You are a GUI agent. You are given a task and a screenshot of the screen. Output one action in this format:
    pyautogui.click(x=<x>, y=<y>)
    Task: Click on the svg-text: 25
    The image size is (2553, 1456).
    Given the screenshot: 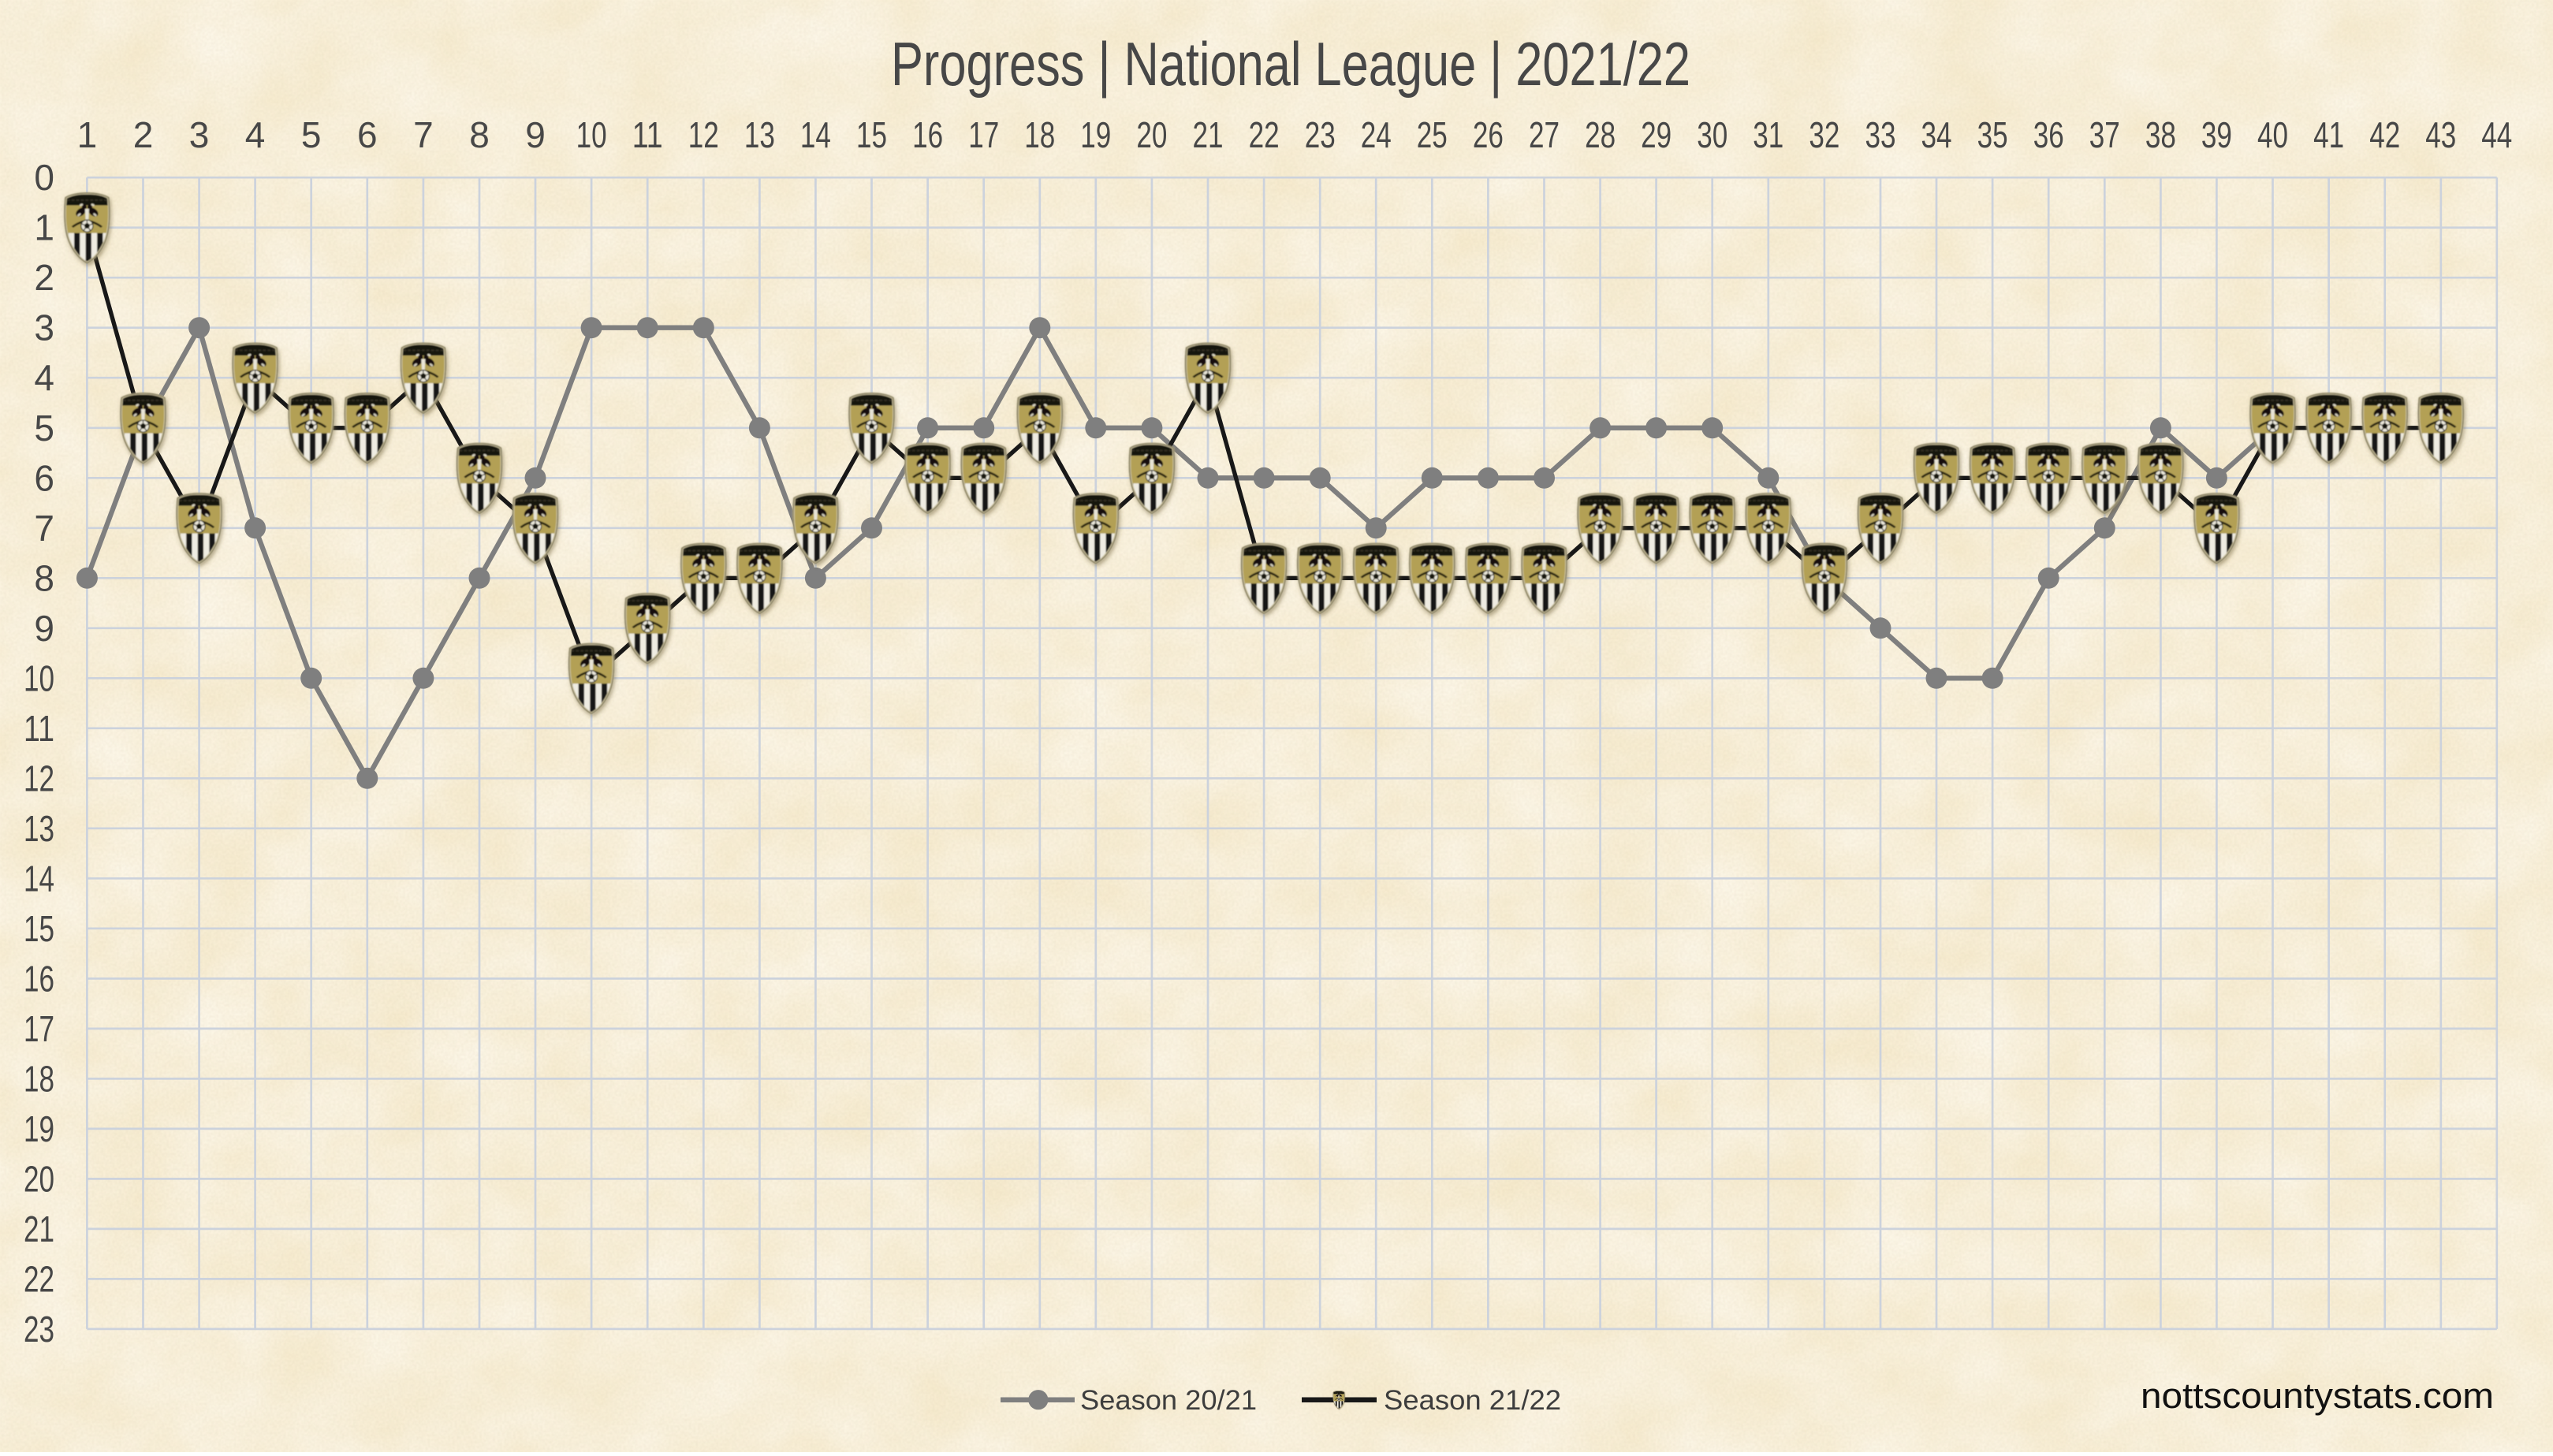 What is the action you would take?
    pyautogui.click(x=1432, y=134)
    